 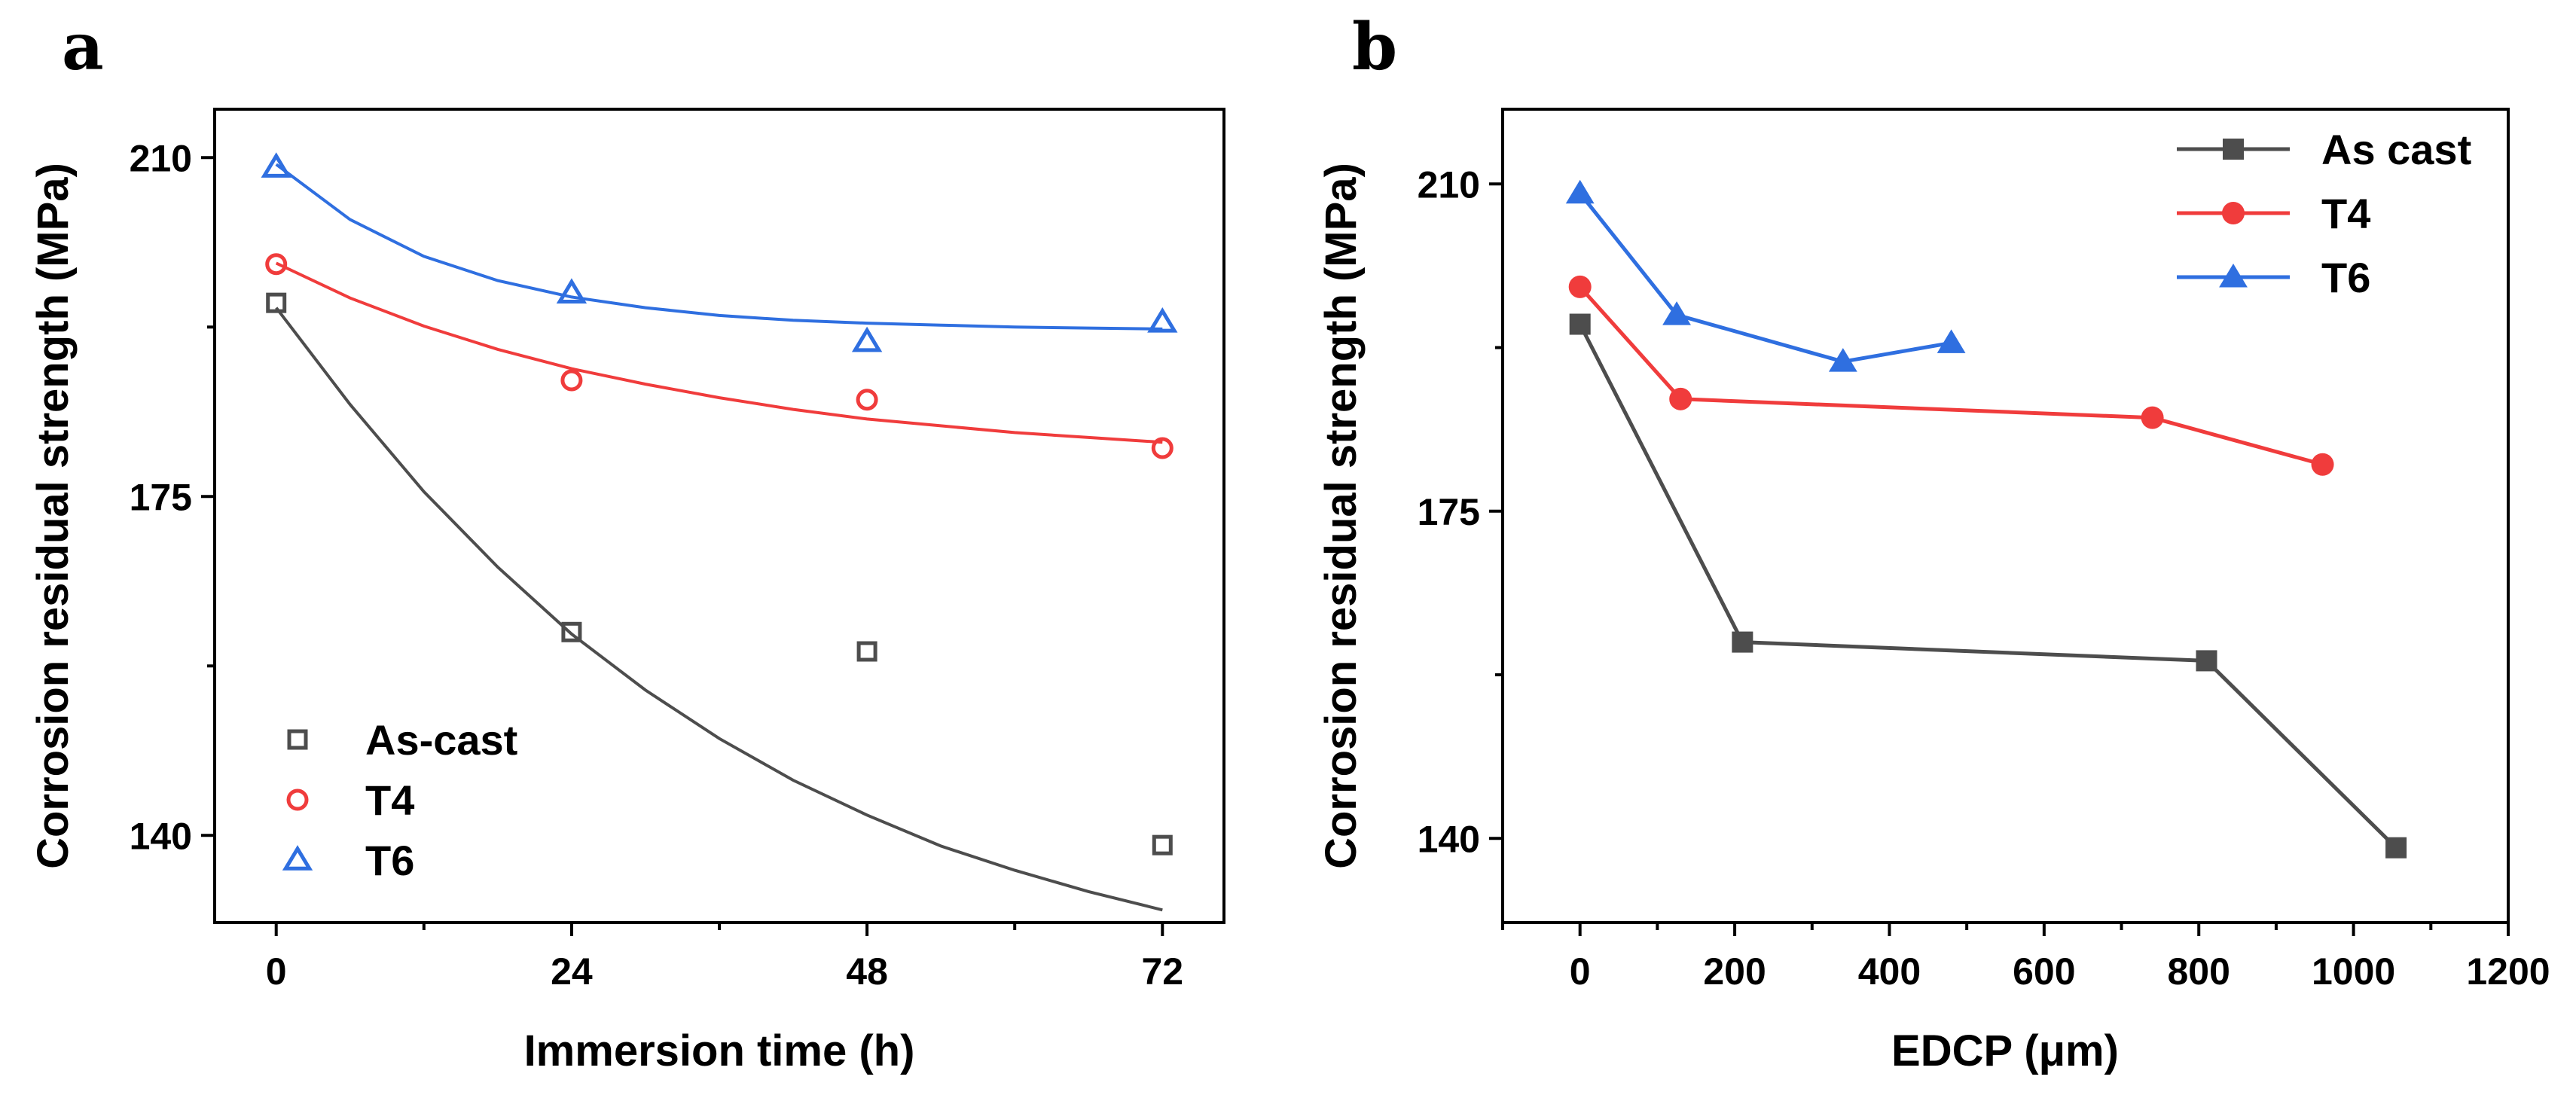 I want to click on x-tick-label: 1200, so click(x=2508, y=971).